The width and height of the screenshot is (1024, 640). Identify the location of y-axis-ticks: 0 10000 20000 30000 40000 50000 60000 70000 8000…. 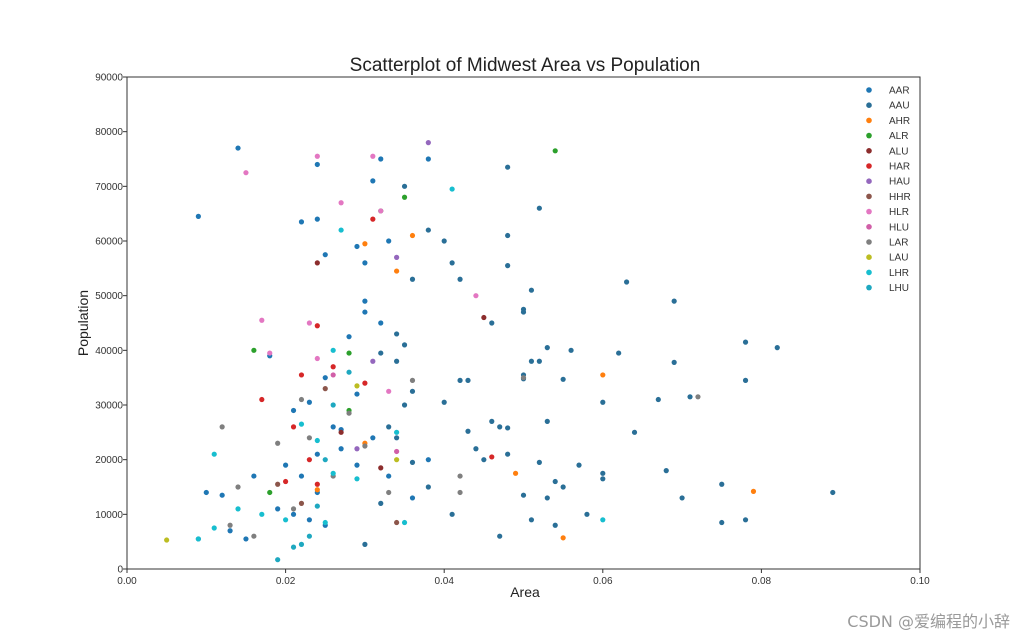
(111, 324).